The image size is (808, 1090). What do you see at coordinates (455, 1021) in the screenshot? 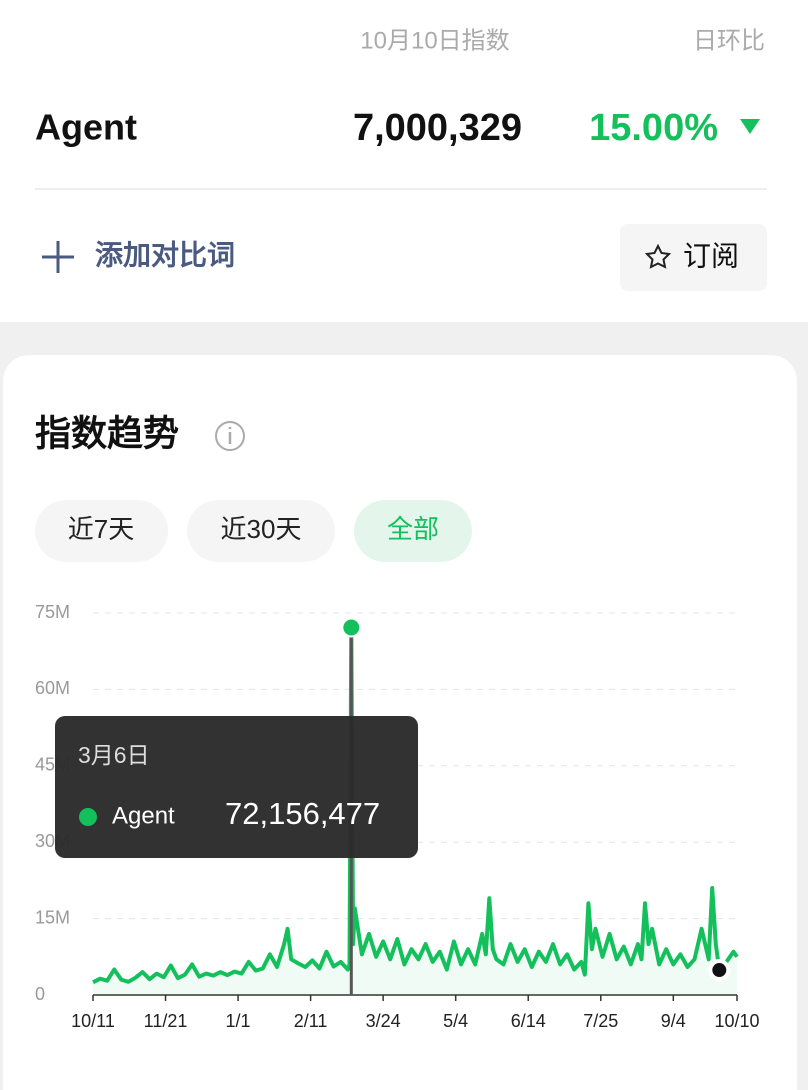
I see `x-tick-label: 5/4` at bounding box center [455, 1021].